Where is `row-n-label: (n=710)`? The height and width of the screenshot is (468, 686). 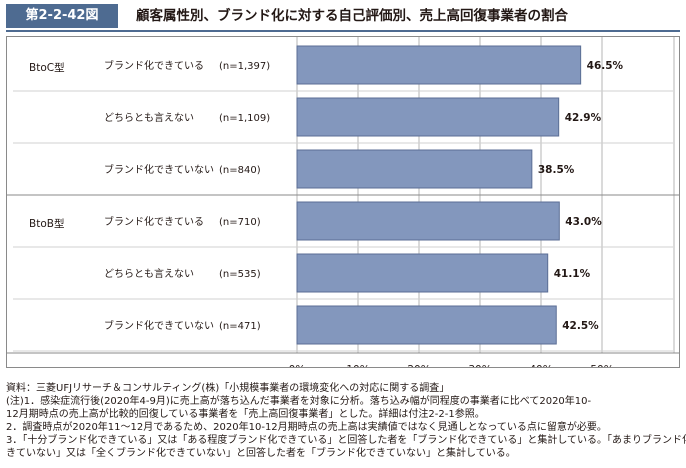 row-n-label: (n=710) is located at coordinates (240, 222).